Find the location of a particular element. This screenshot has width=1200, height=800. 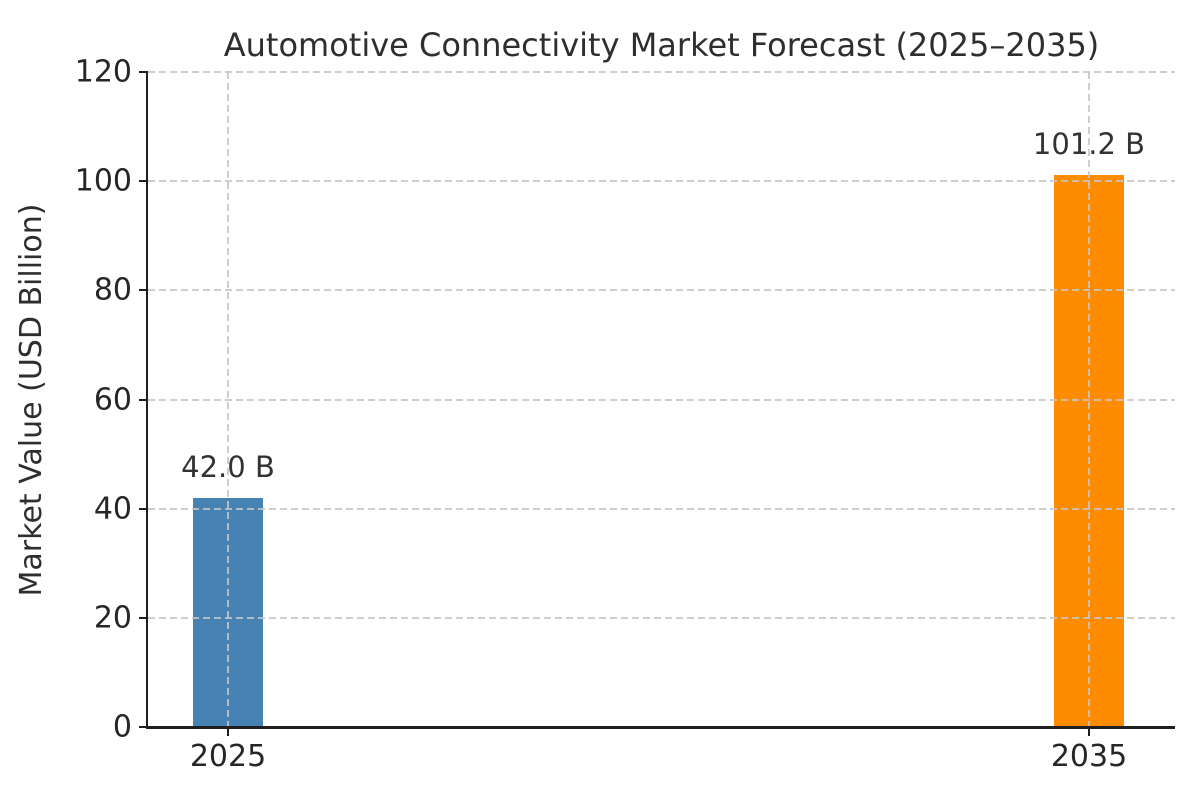

y-tick-label: 0 is located at coordinates (122, 727).